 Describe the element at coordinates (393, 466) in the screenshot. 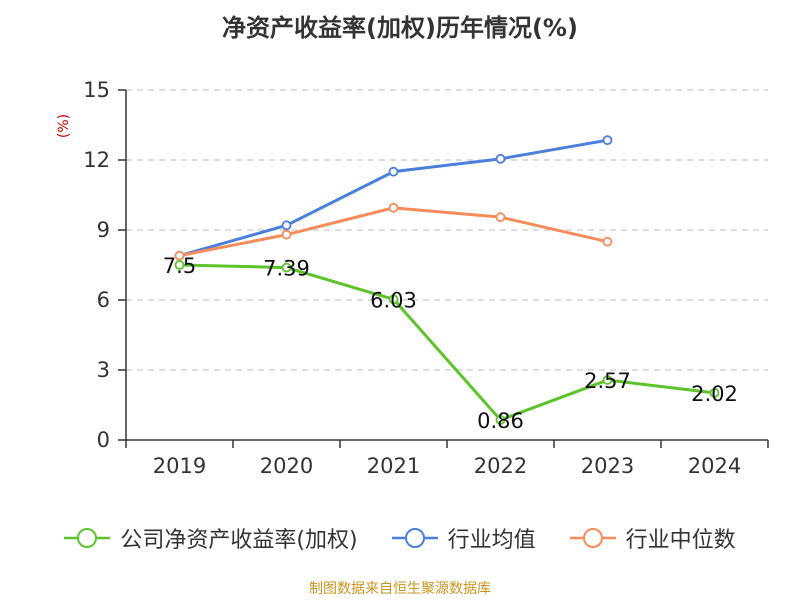

I see `x-tick-label: 2021` at that location.